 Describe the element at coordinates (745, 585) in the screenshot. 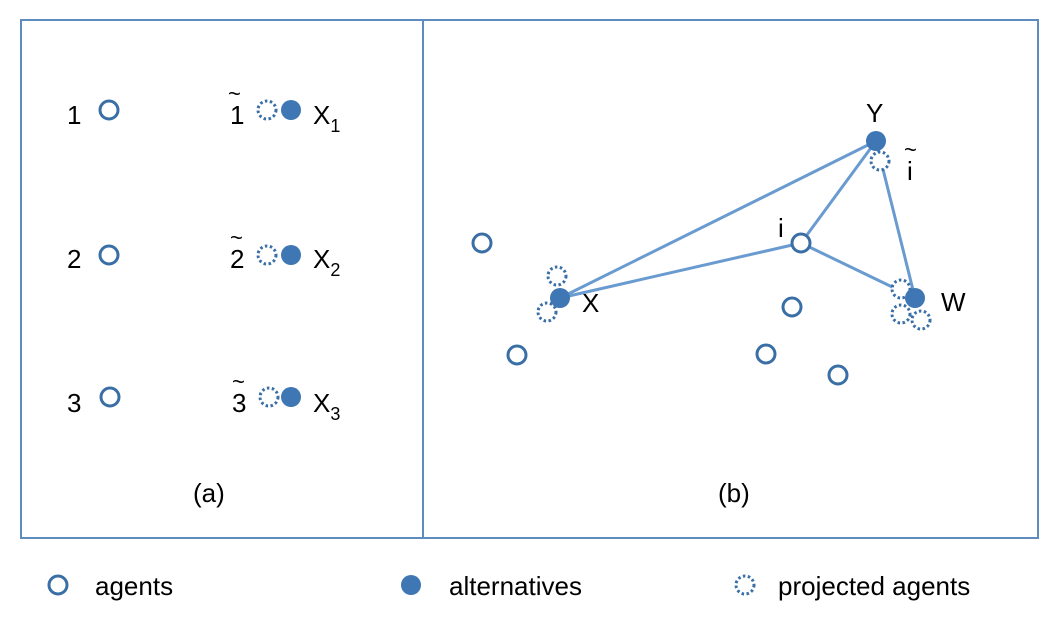

I see `legend-projected-icon` at that location.